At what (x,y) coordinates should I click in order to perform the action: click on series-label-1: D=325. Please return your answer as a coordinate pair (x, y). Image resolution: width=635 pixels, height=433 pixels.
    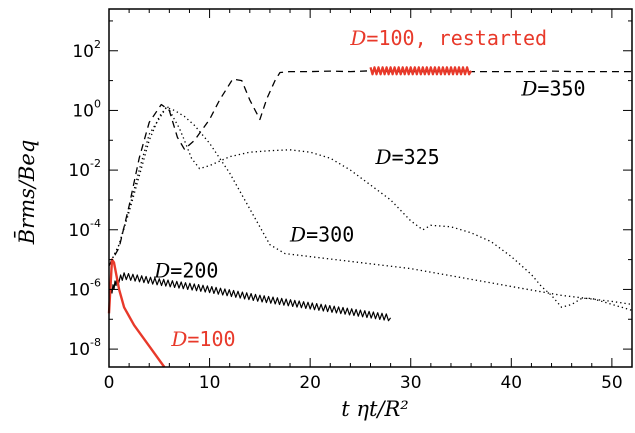
    Looking at the image, I should click on (407, 157).